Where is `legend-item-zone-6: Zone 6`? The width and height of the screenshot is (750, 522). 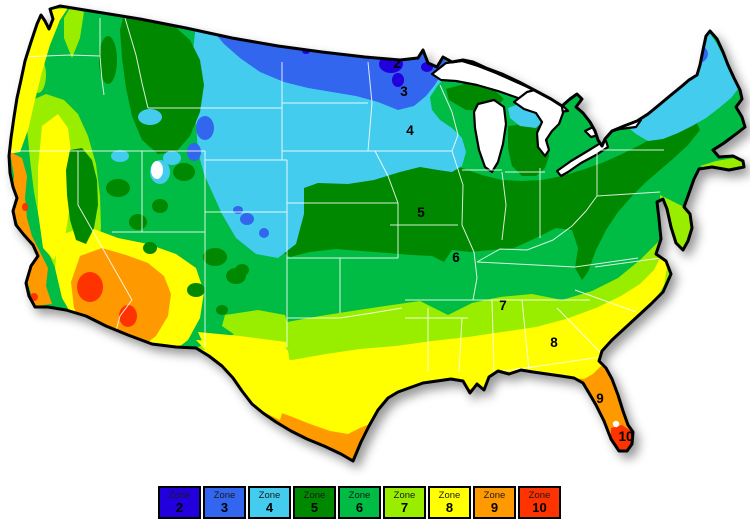 legend-item-zone-6: Zone 6 is located at coordinates (359, 502).